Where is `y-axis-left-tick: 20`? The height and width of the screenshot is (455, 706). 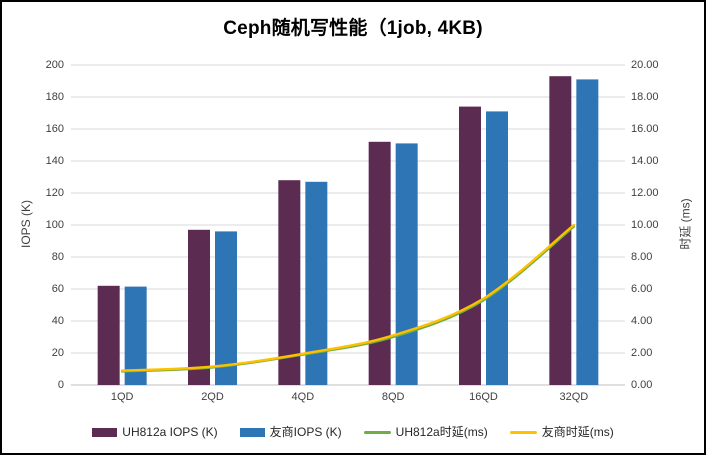
y-axis-left-tick: 20 is located at coordinates (57, 353).